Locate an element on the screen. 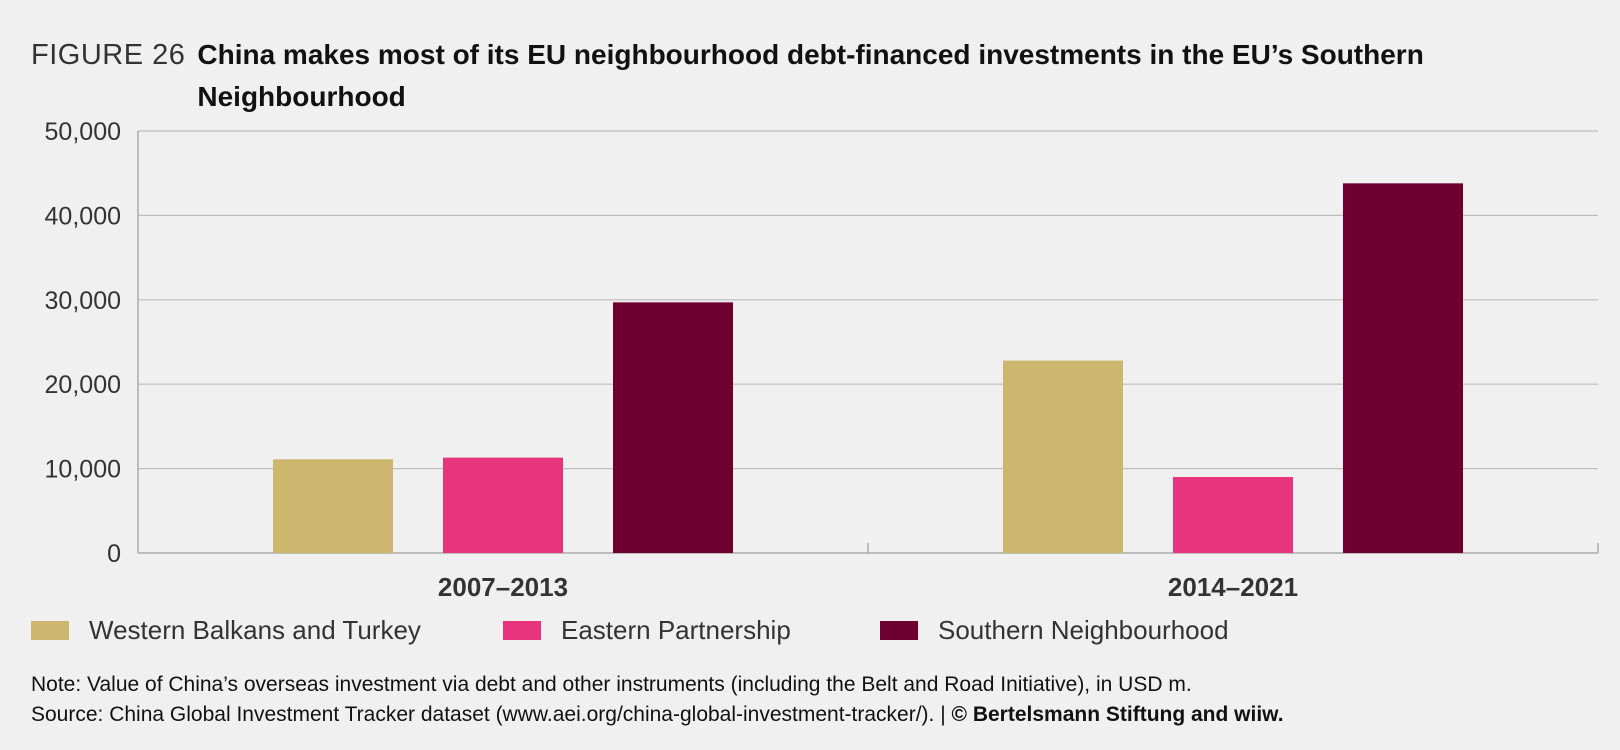  y-tick-label: 50,000 is located at coordinates (83, 132).